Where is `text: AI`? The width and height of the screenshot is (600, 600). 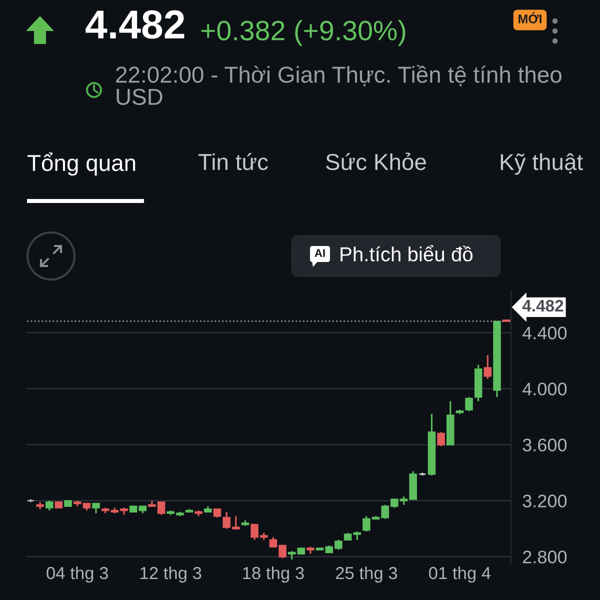 text: AI is located at coordinates (319, 253).